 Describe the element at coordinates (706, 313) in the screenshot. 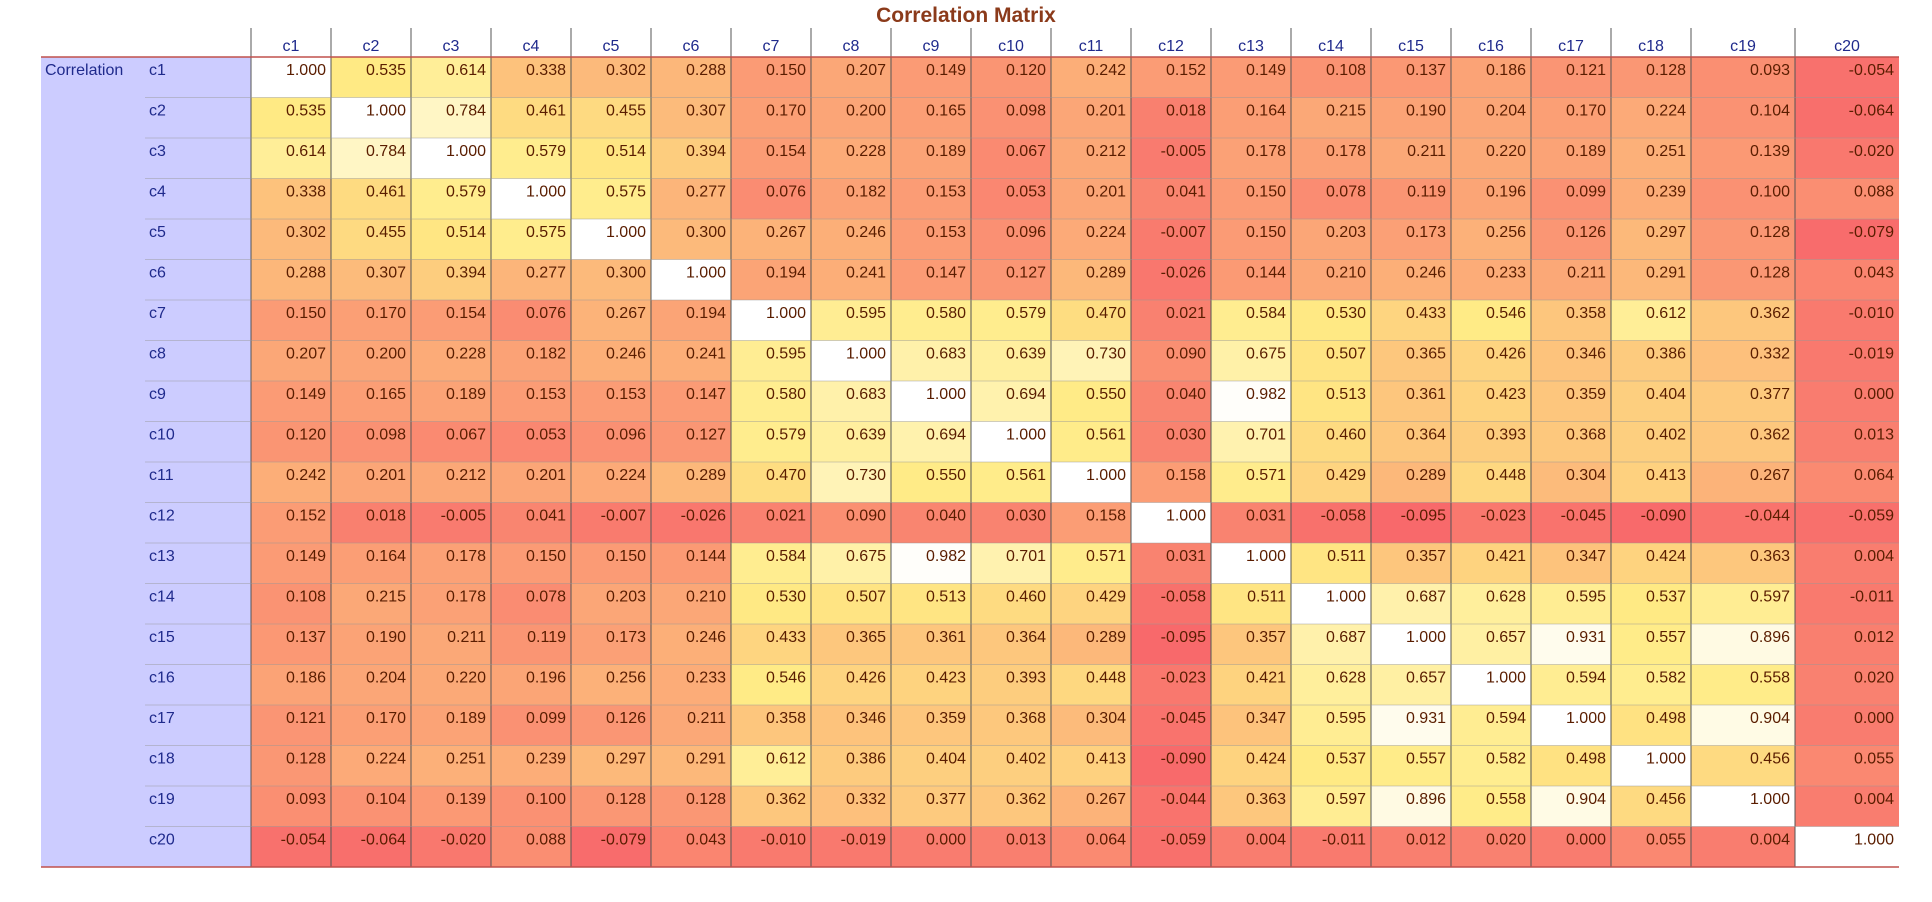

I see `cell-value: 0.194` at that location.